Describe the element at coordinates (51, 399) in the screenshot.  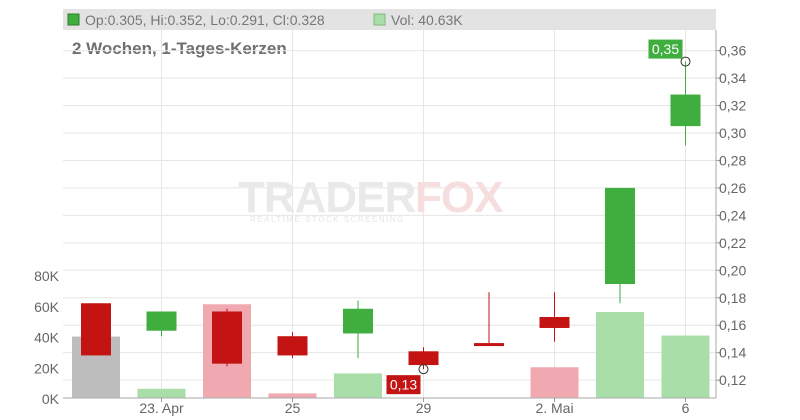
I see `volume-tick-label: 0K` at that location.